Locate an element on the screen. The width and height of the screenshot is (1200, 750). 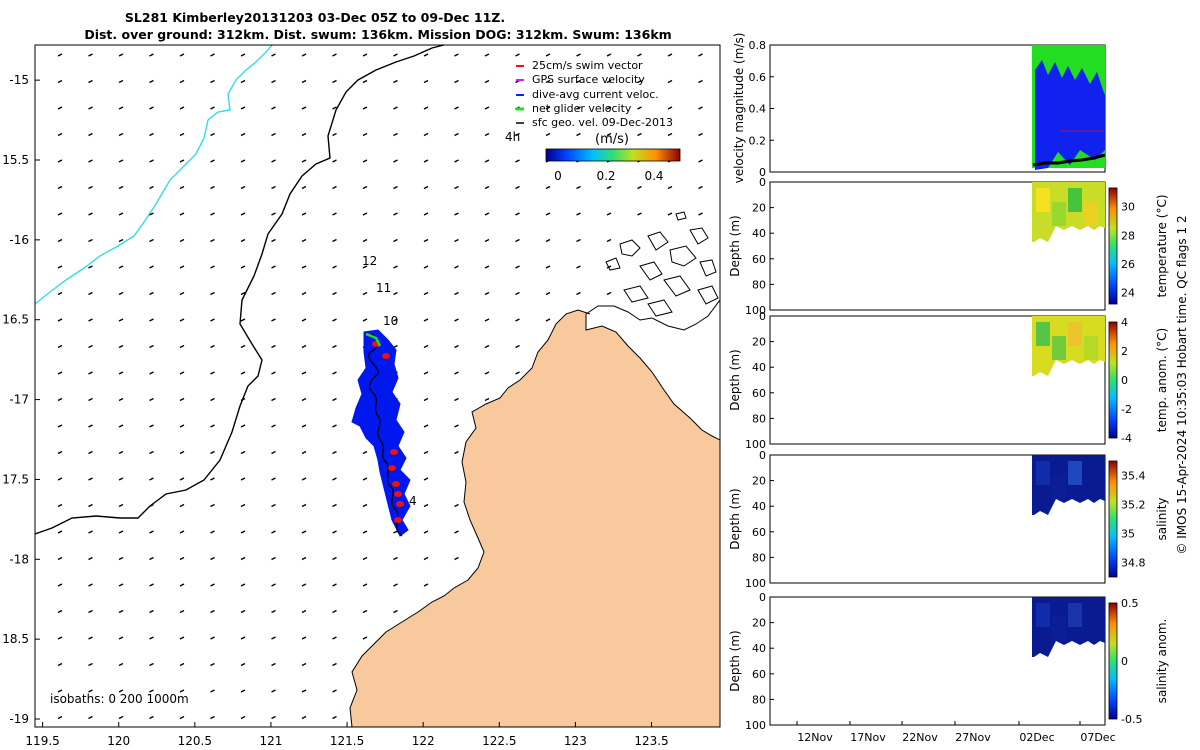
depth-tick-label: 40 is located at coordinates (759, 233).